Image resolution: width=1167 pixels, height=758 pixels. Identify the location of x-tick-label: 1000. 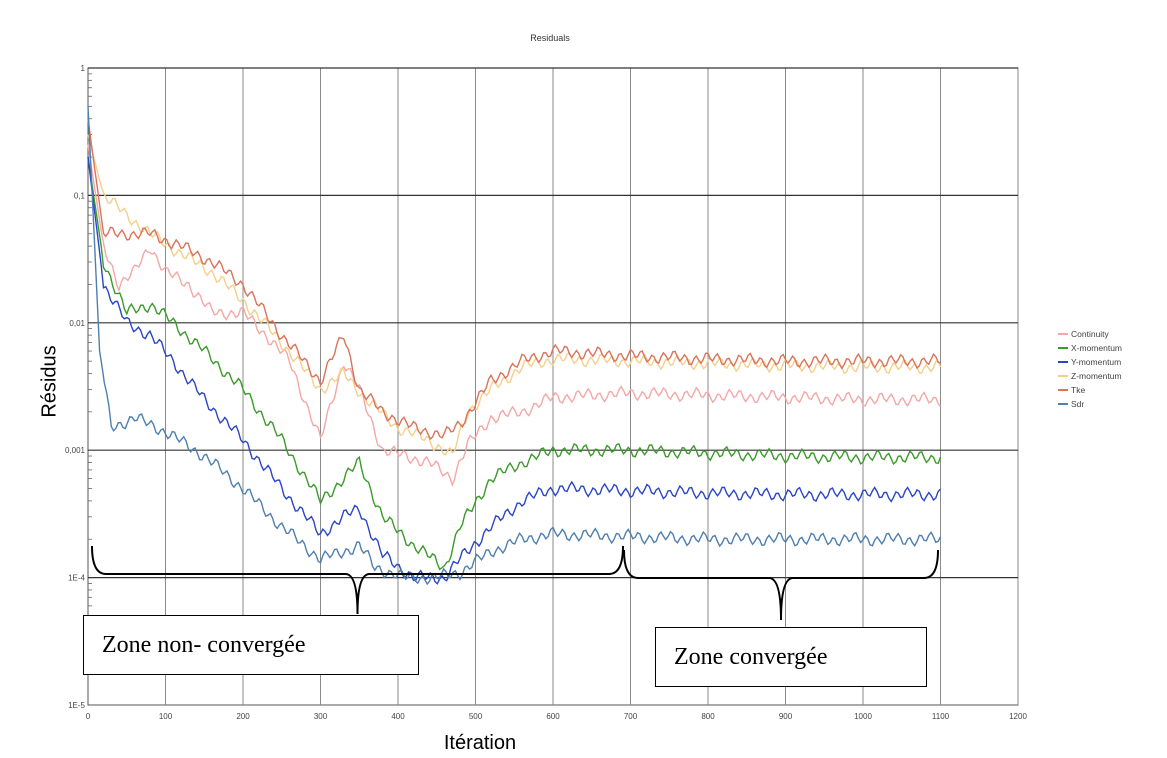
(863, 716).